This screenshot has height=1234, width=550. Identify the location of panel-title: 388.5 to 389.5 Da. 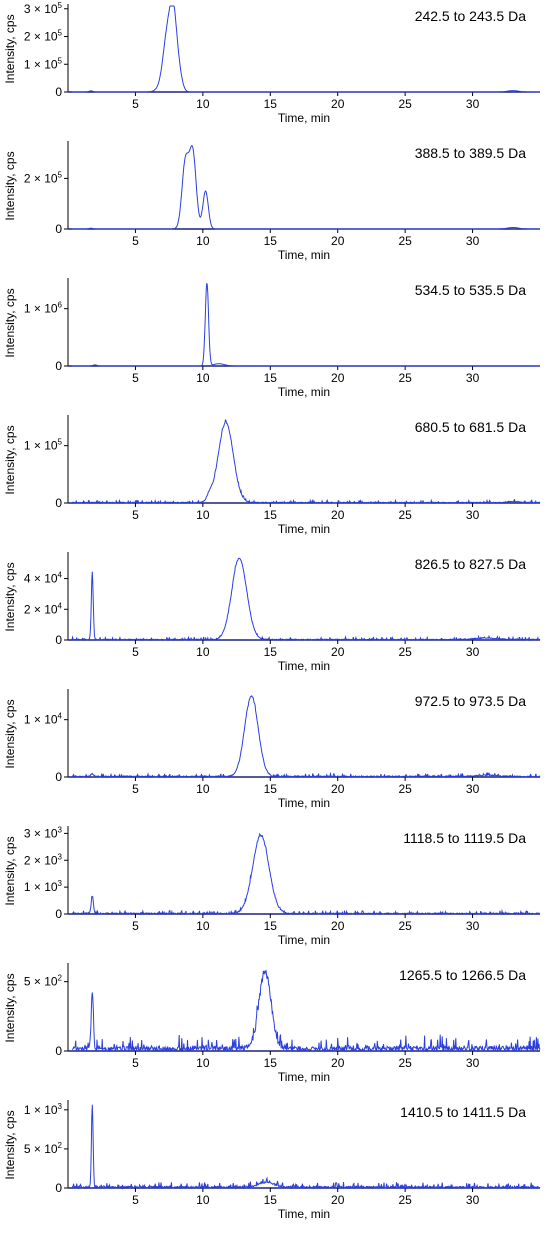
(470, 153).